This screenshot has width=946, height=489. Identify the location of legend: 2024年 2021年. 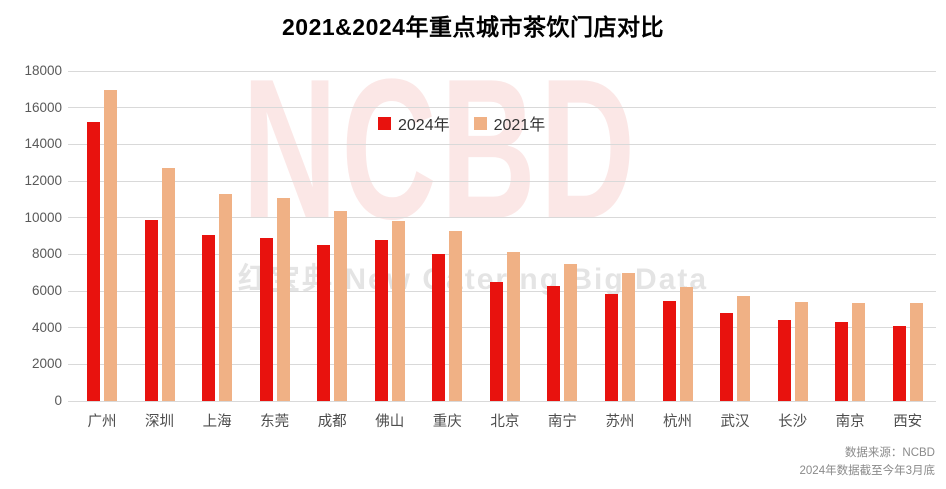
(461, 123).